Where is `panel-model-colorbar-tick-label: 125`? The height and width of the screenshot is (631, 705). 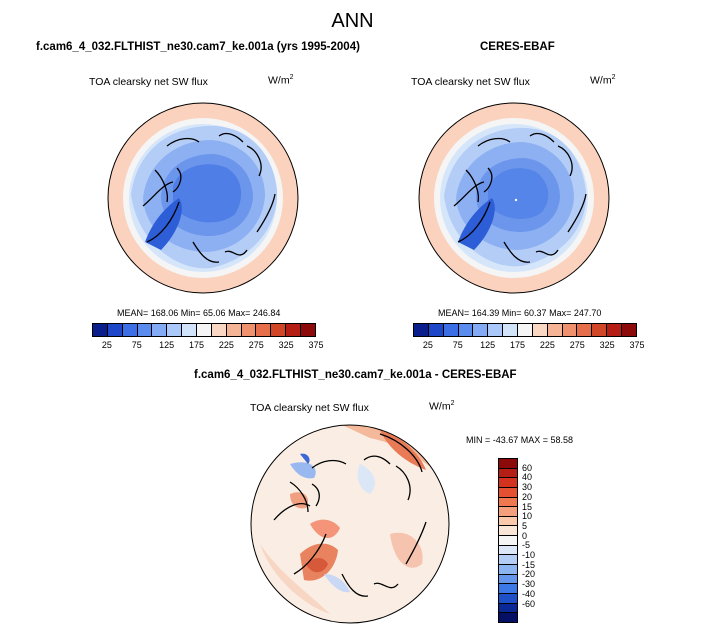 panel-model-colorbar-tick-label: 125 is located at coordinates (167, 345).